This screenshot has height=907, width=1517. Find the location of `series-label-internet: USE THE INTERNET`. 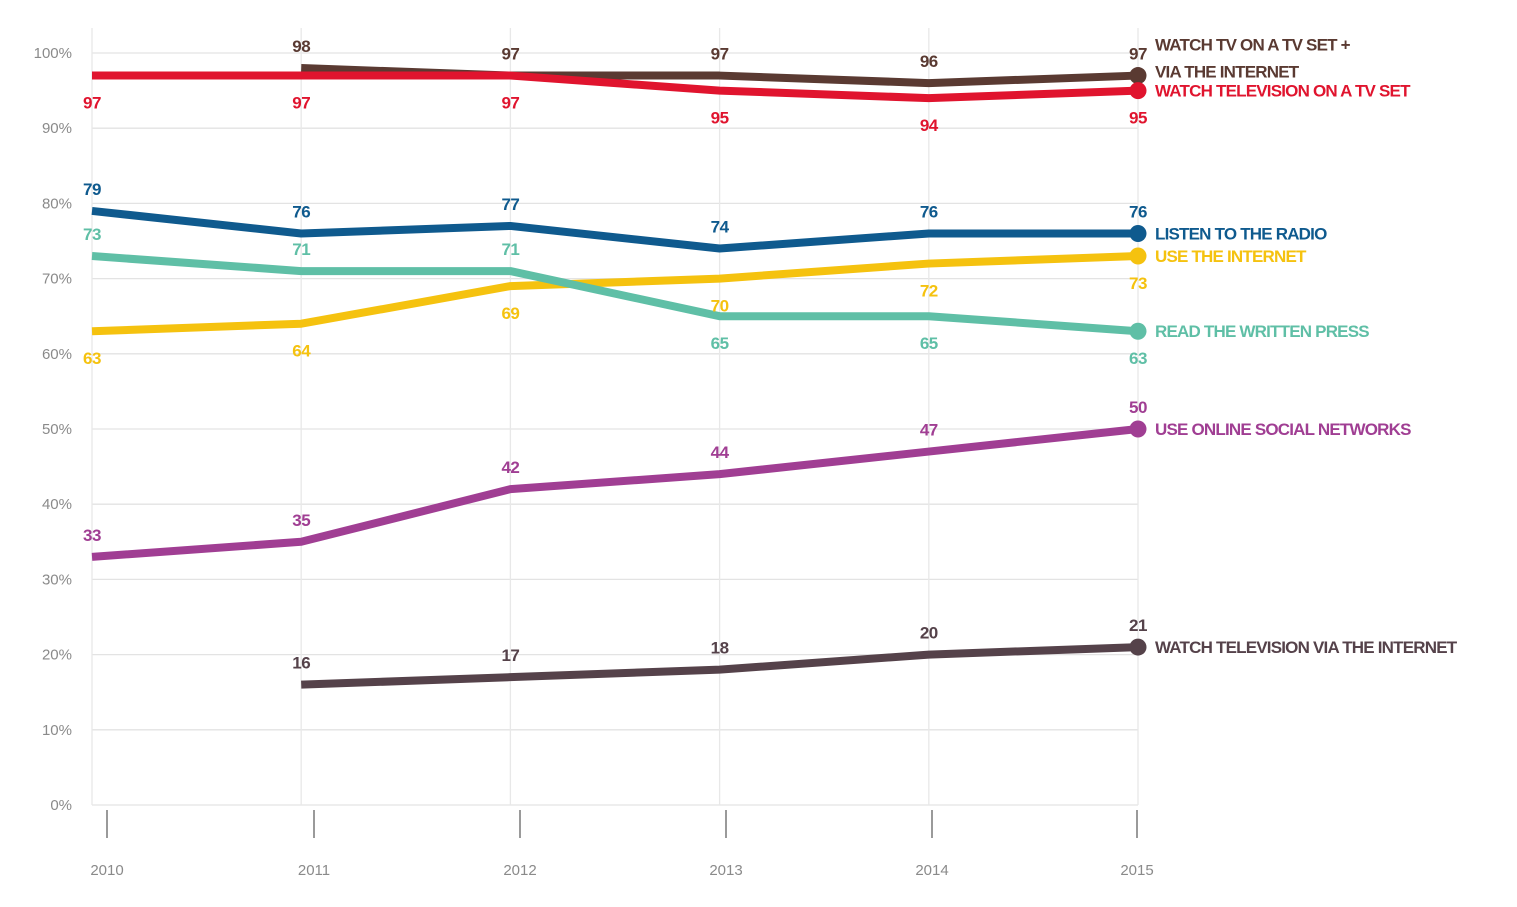

series-label-internet: USE THE INTERNET is located at coordinates (1231, 256).